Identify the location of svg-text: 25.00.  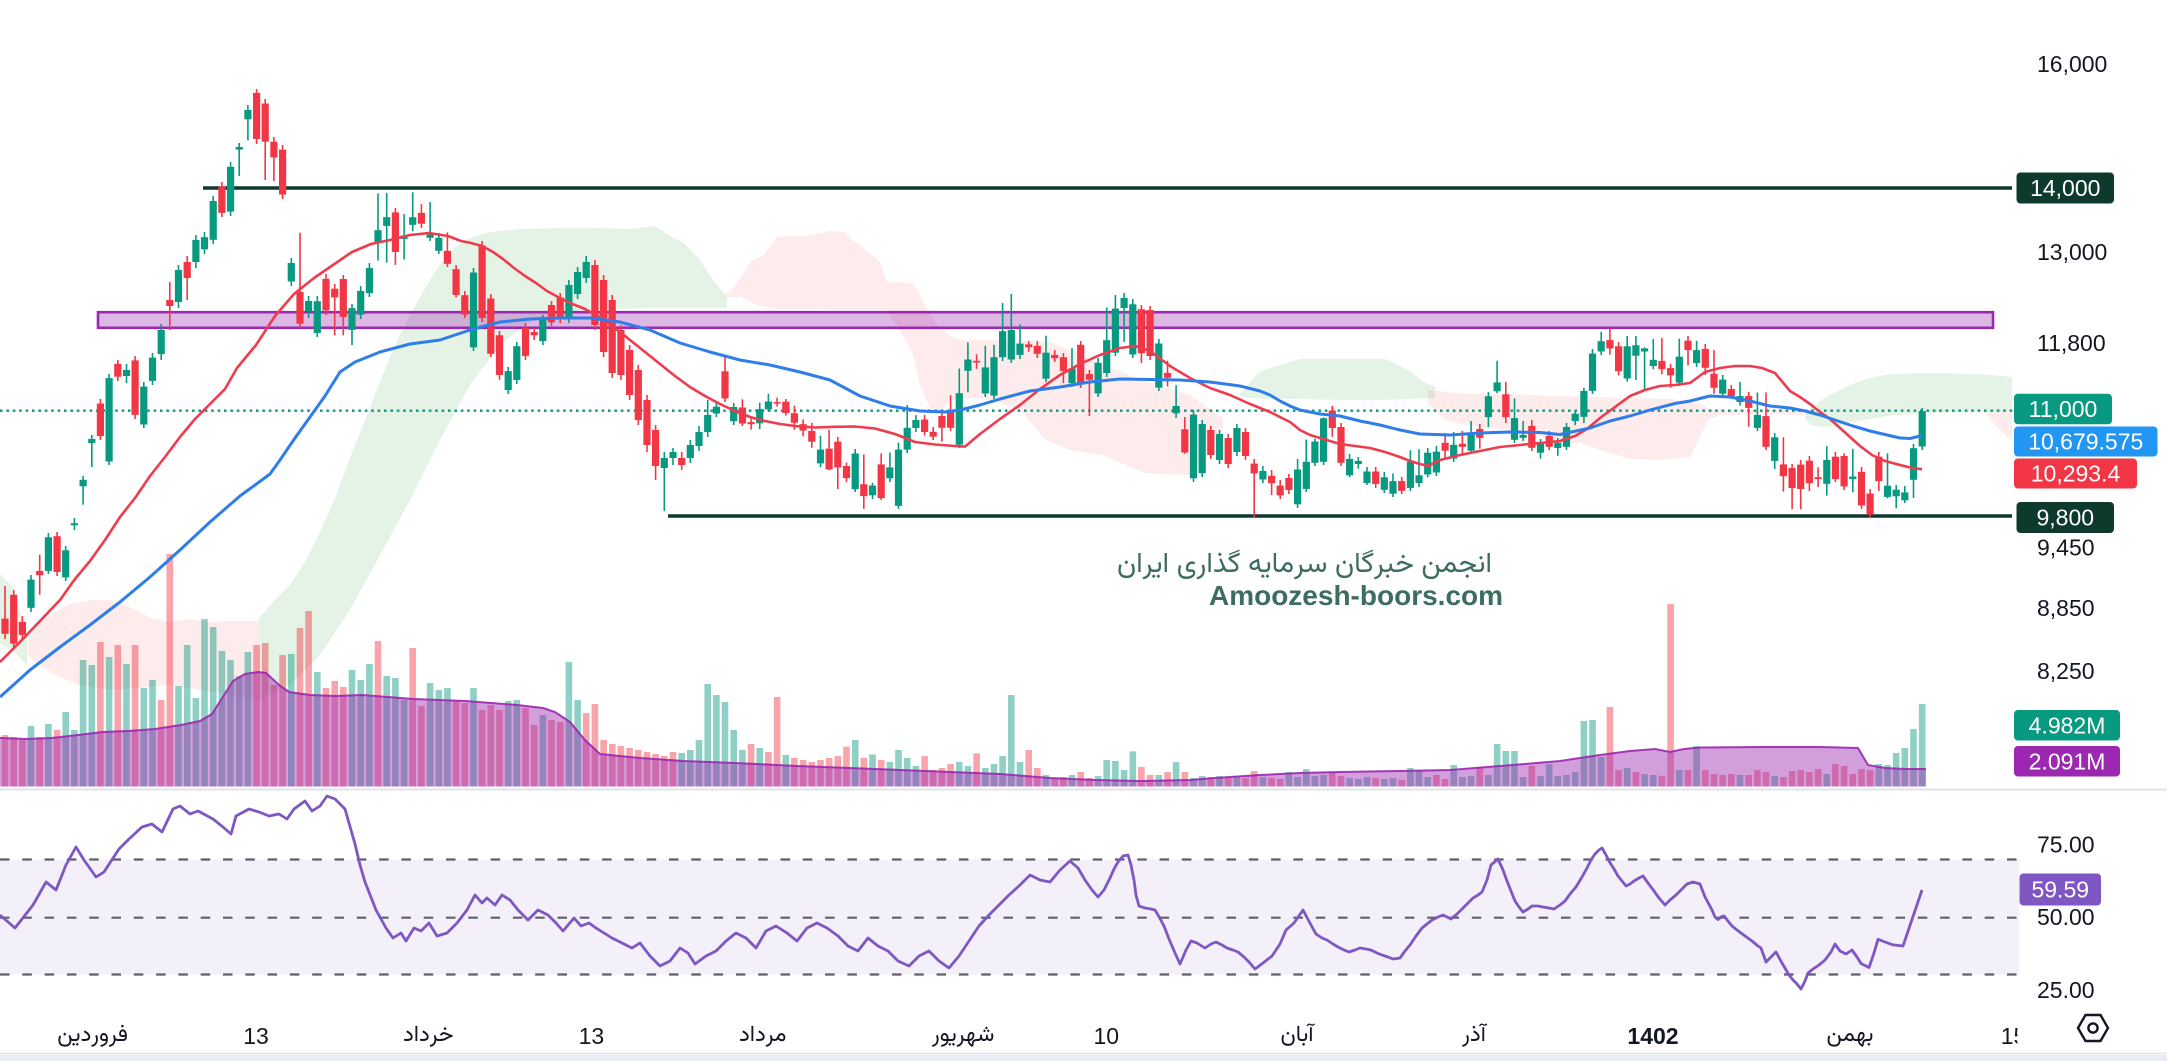
(2066, 990).